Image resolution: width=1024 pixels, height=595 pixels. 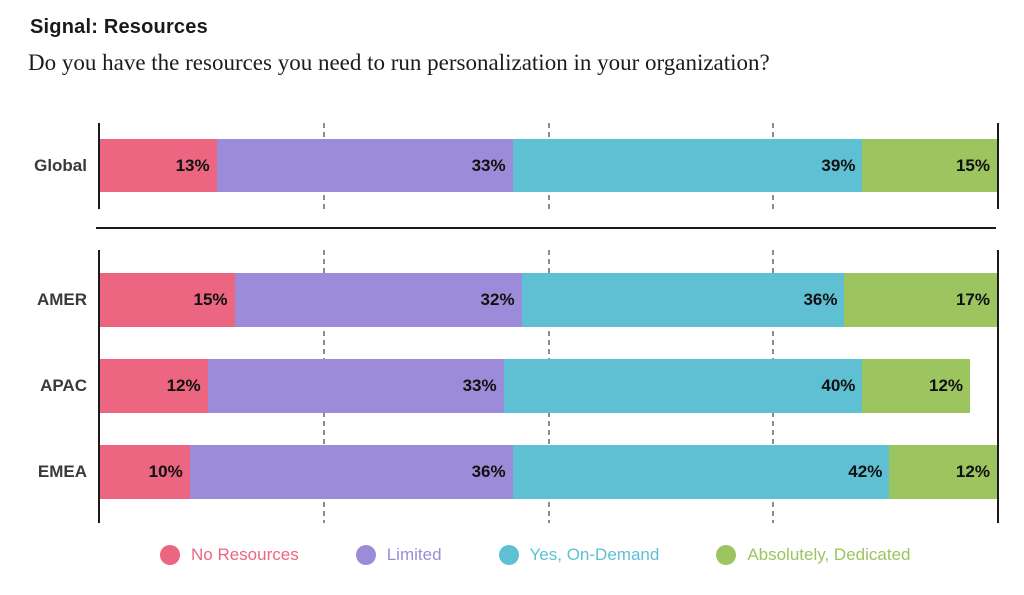 I want to click on row-label-apac: APAC, so click(x=63, y=385).